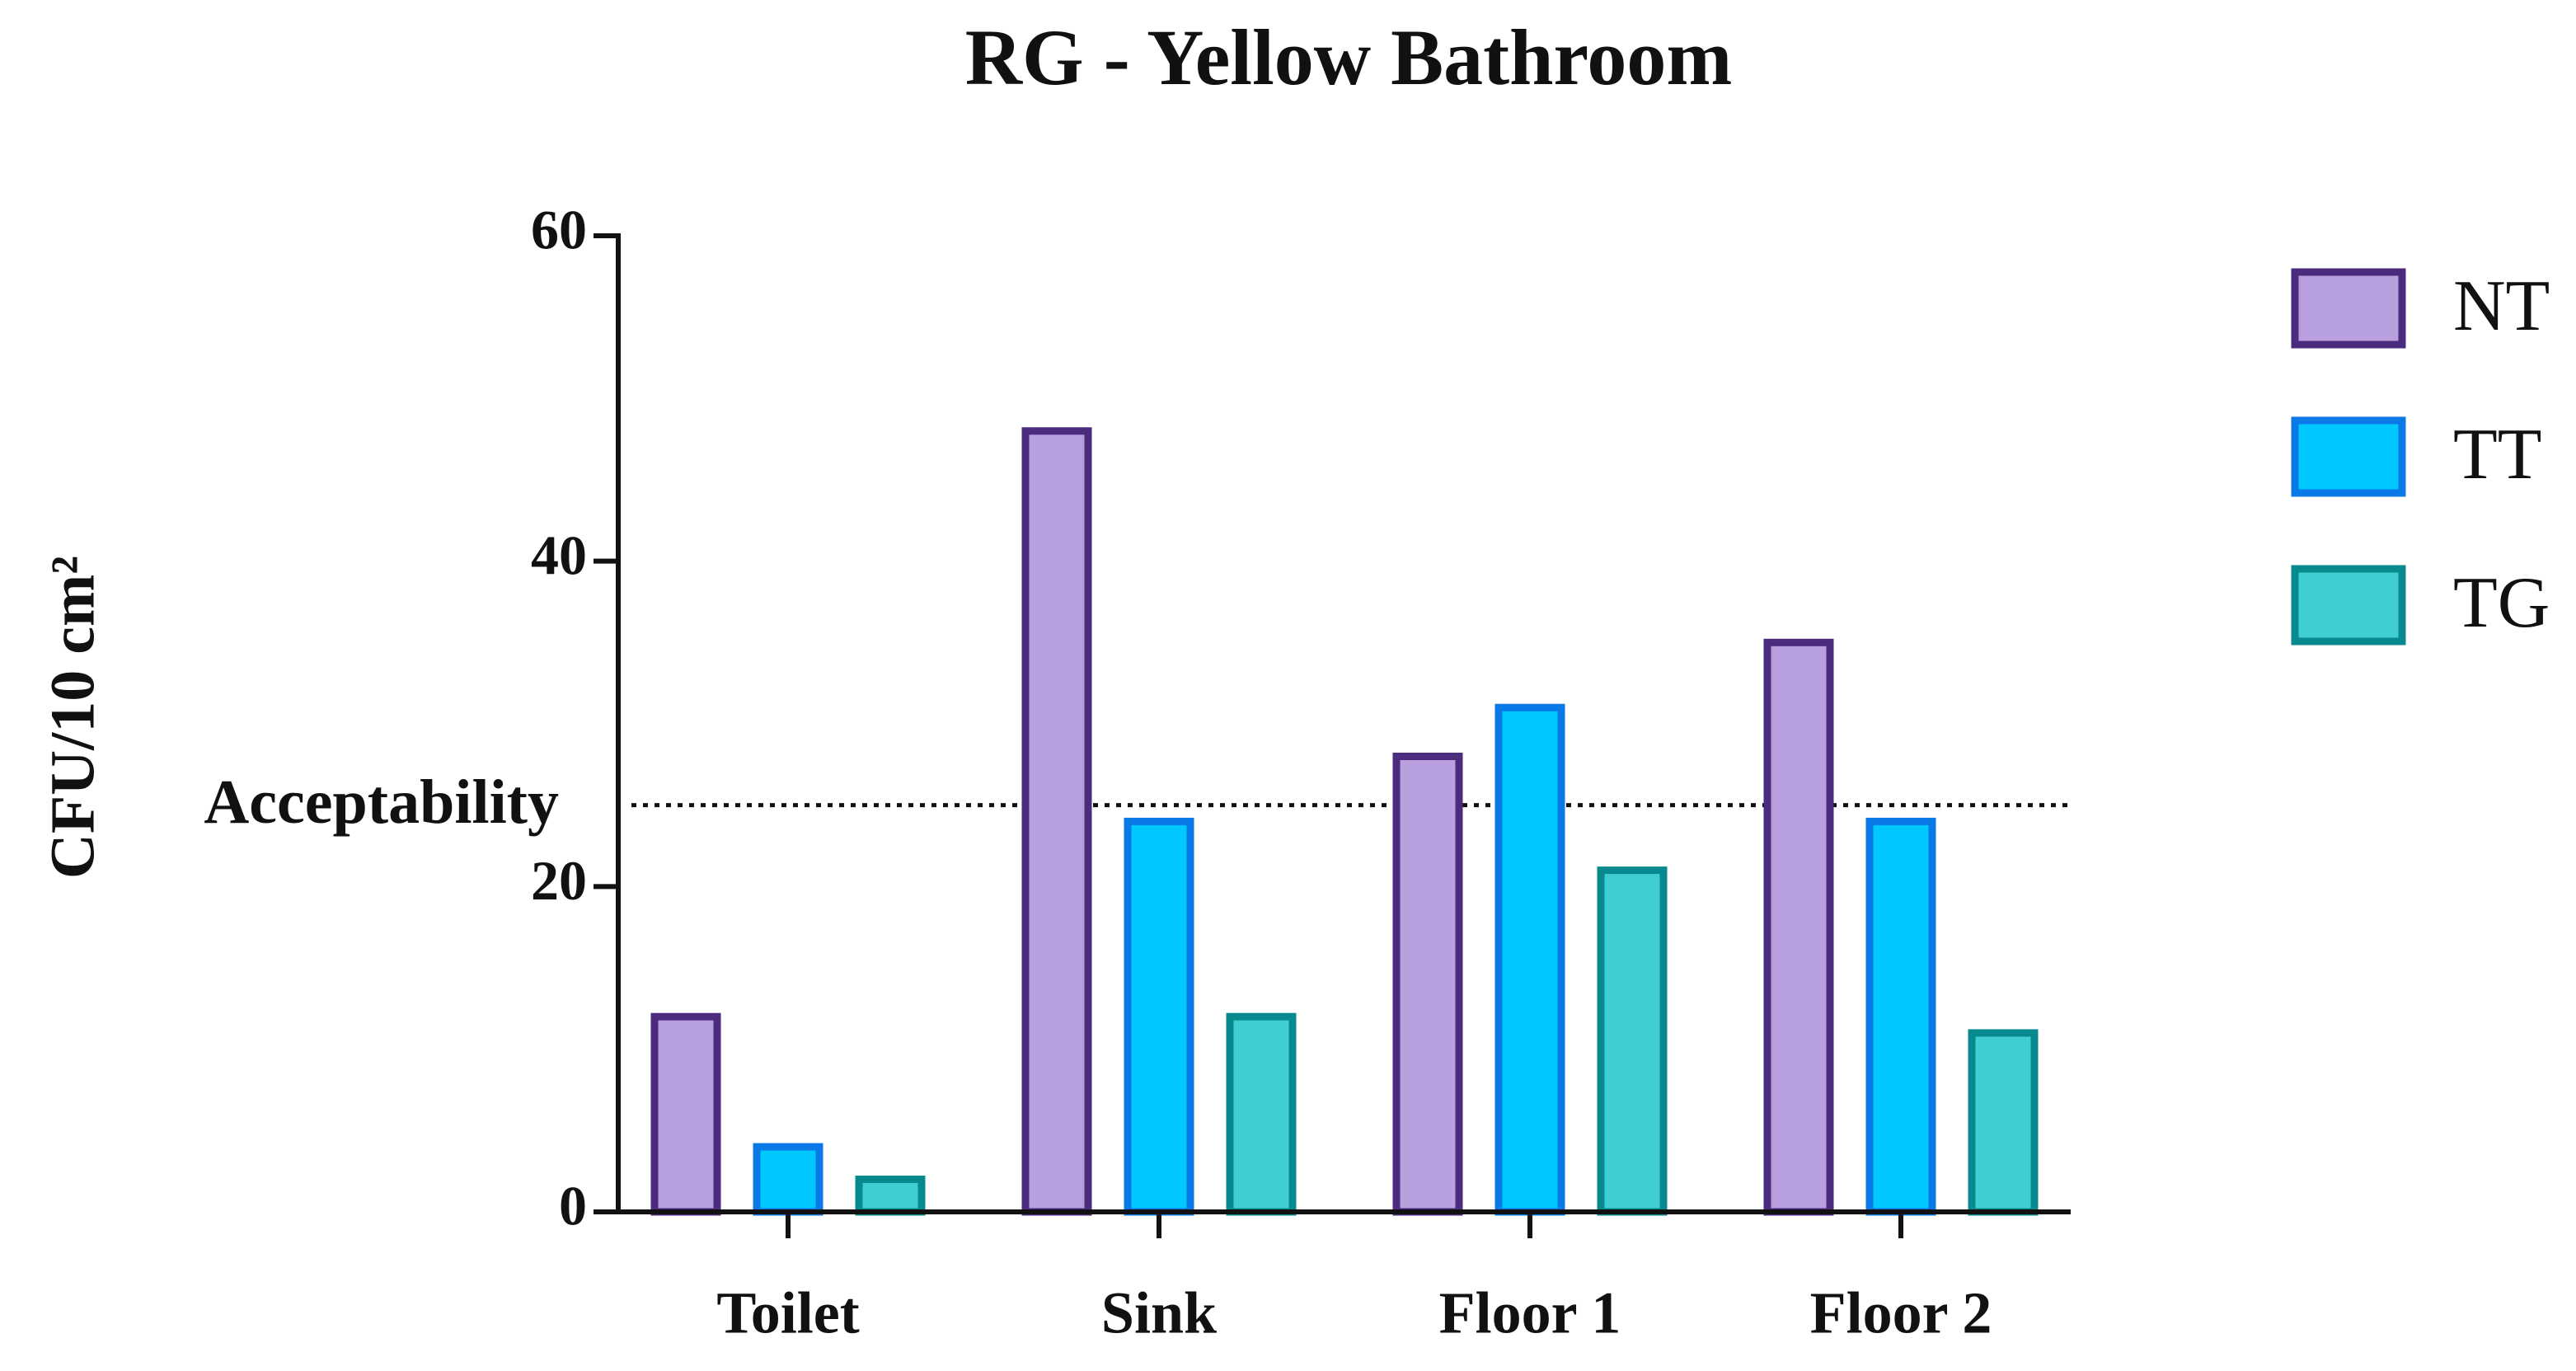  Describe the element at coordinates (1159, 1313) in the screenshot. I see `x-tick-label: Sink` at that location.